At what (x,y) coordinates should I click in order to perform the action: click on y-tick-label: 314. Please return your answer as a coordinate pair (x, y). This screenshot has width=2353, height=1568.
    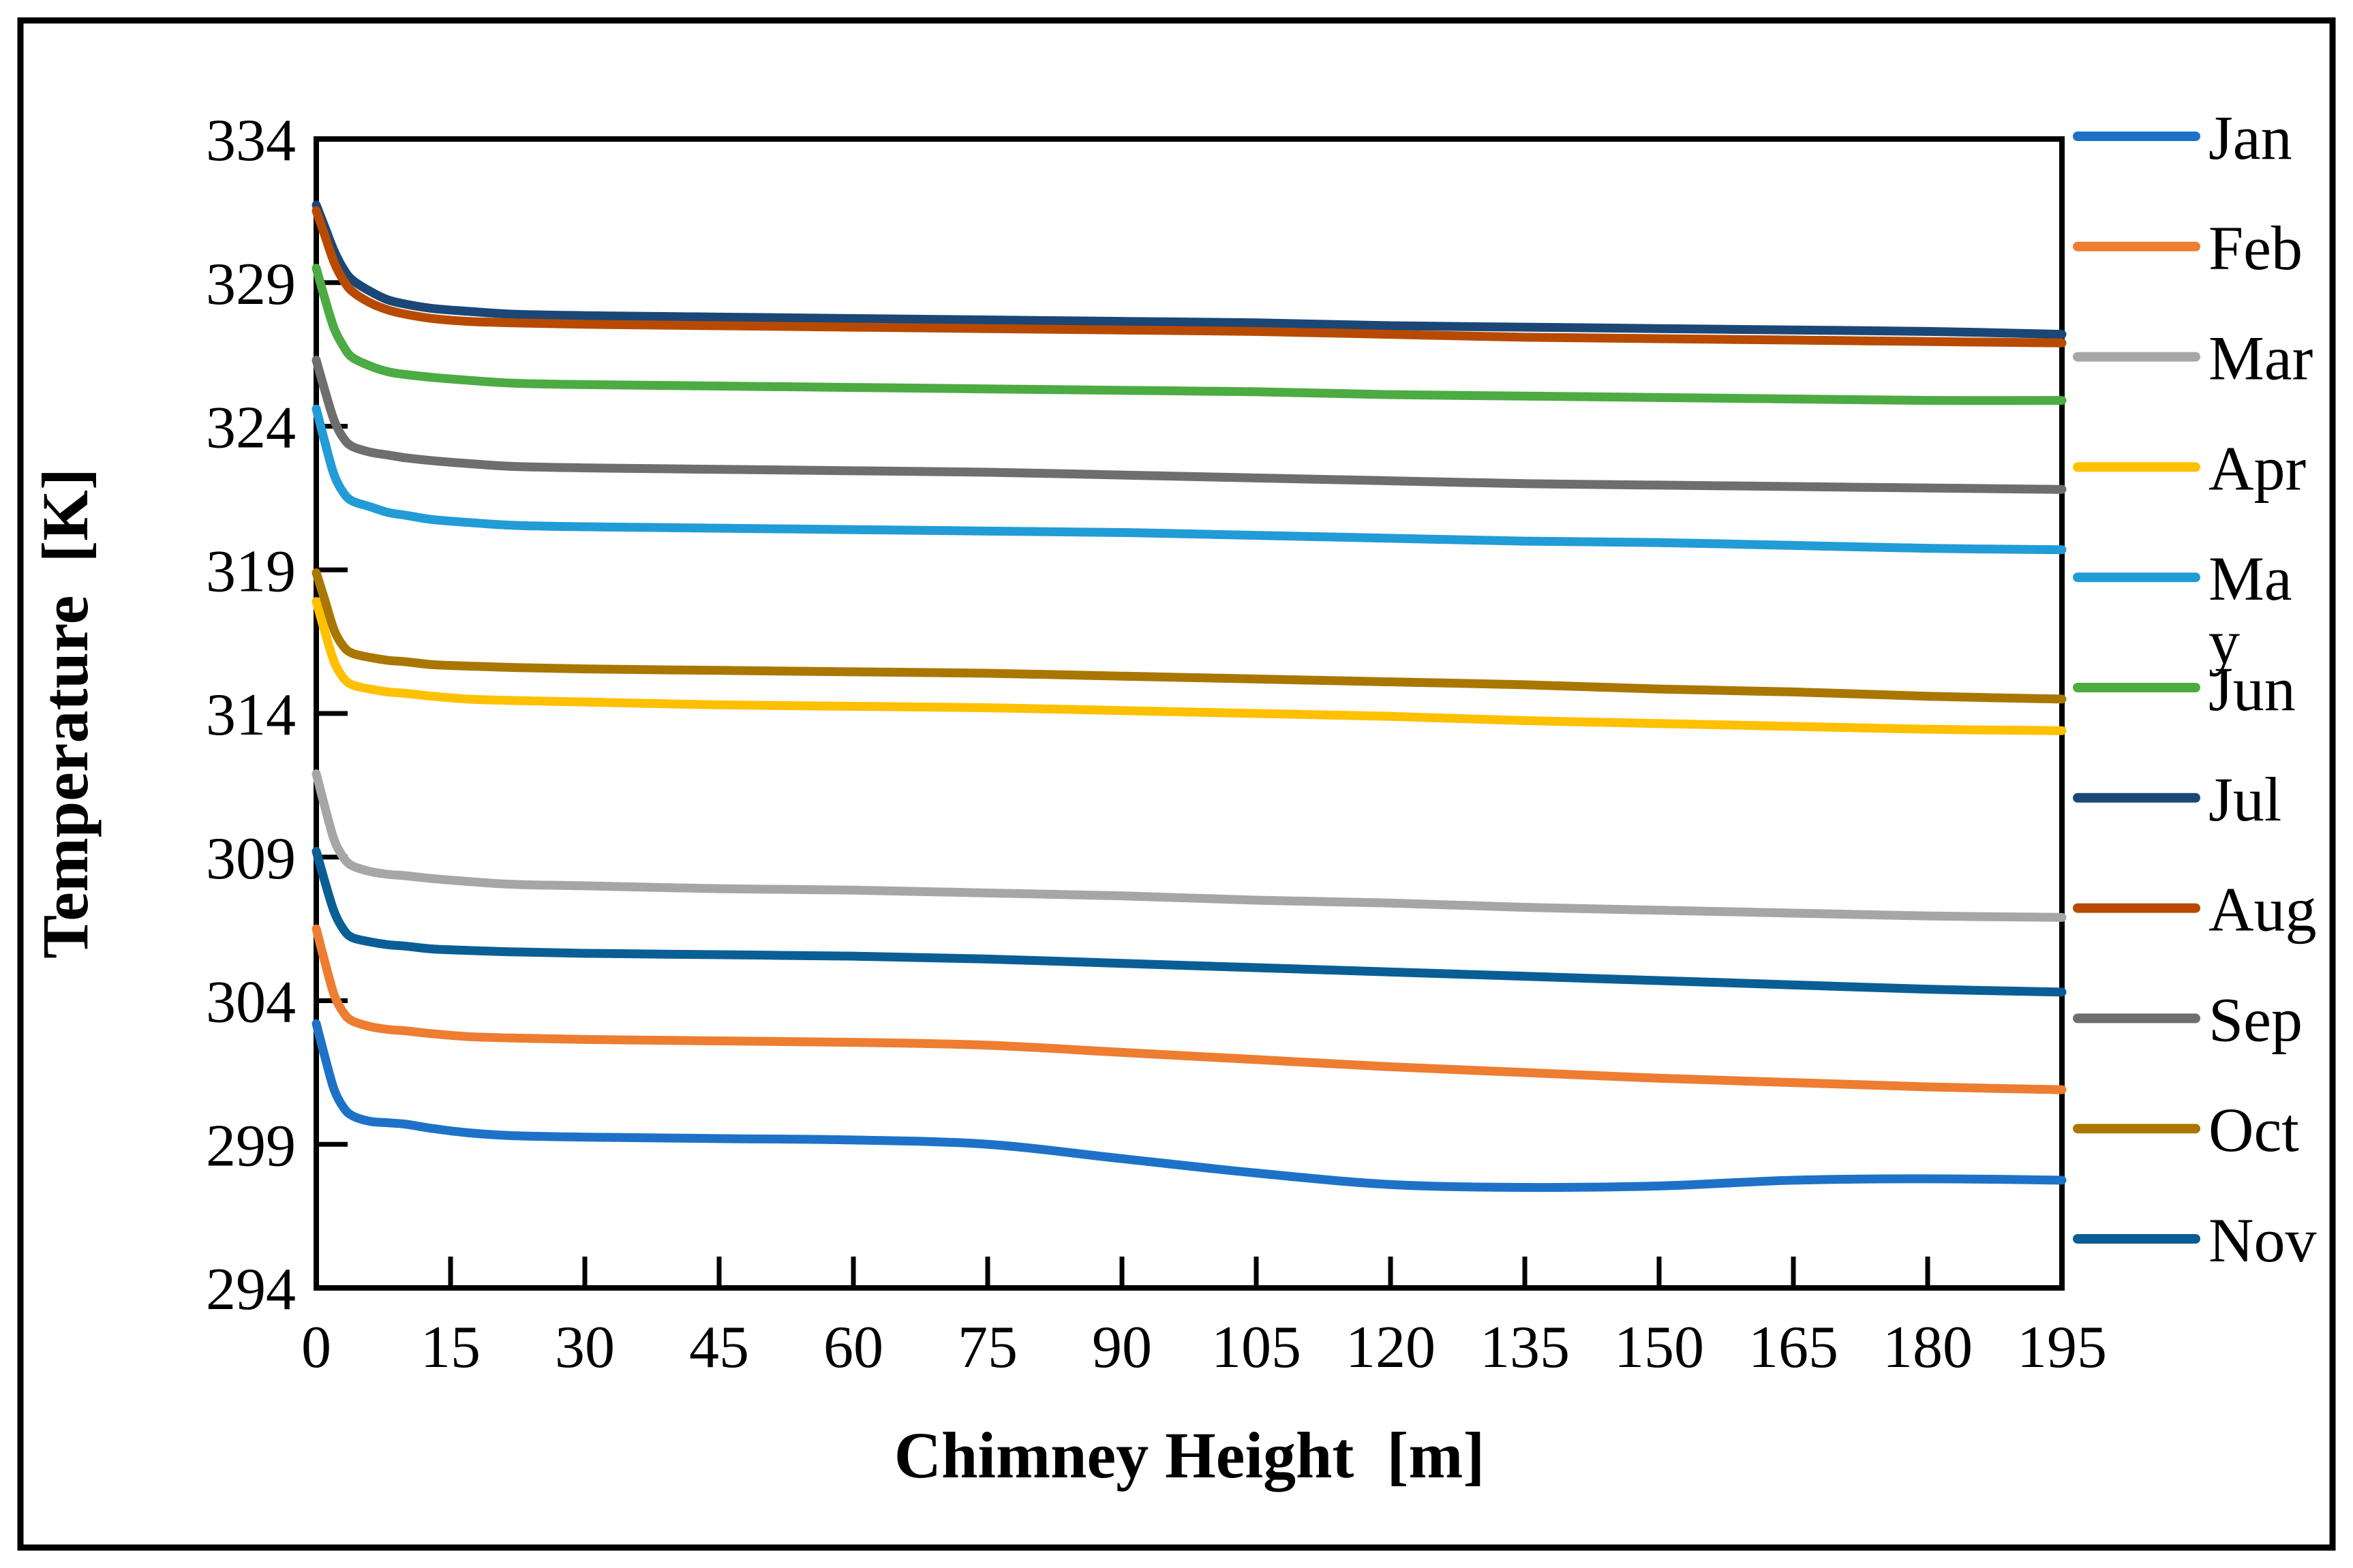
    Looking at the image, I should click on (251, 715).